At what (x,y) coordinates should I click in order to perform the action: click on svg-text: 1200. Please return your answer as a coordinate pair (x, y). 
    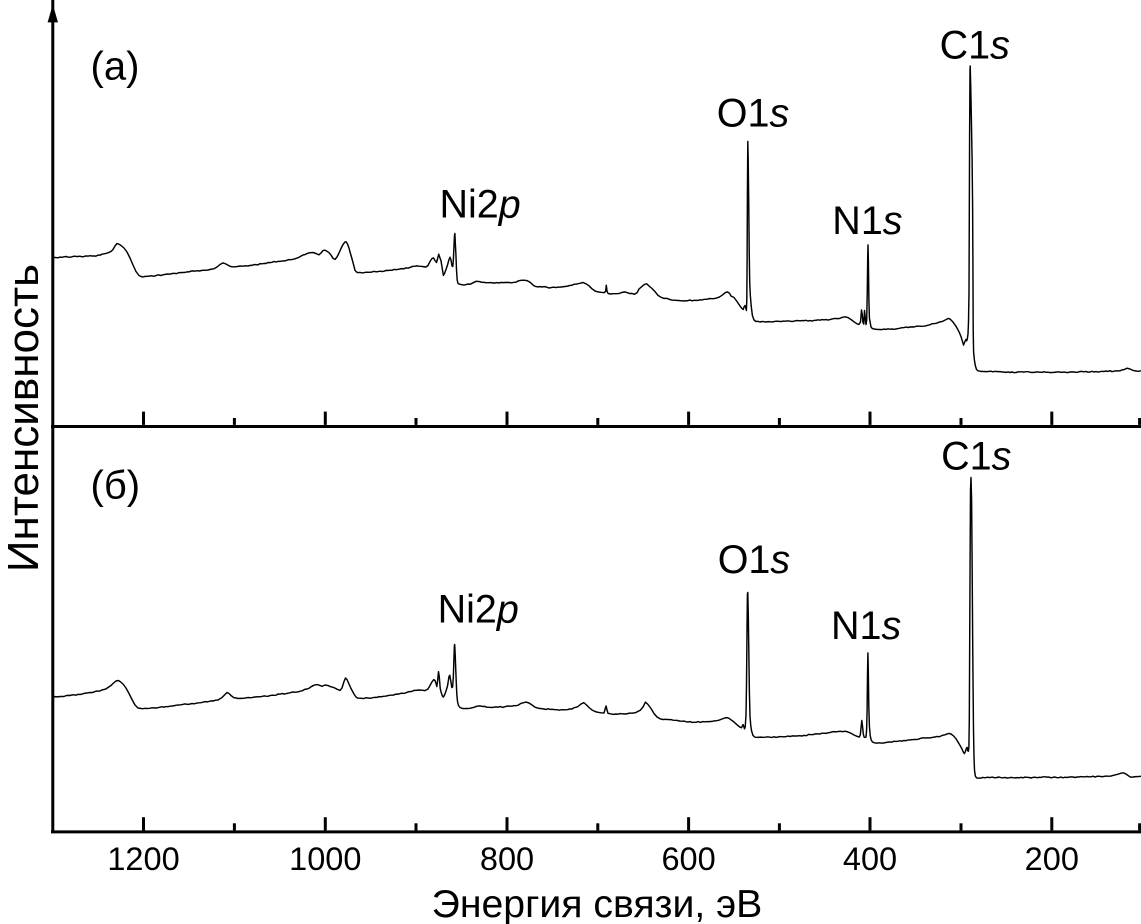
    Looking at the image, I should click on (143, 859).